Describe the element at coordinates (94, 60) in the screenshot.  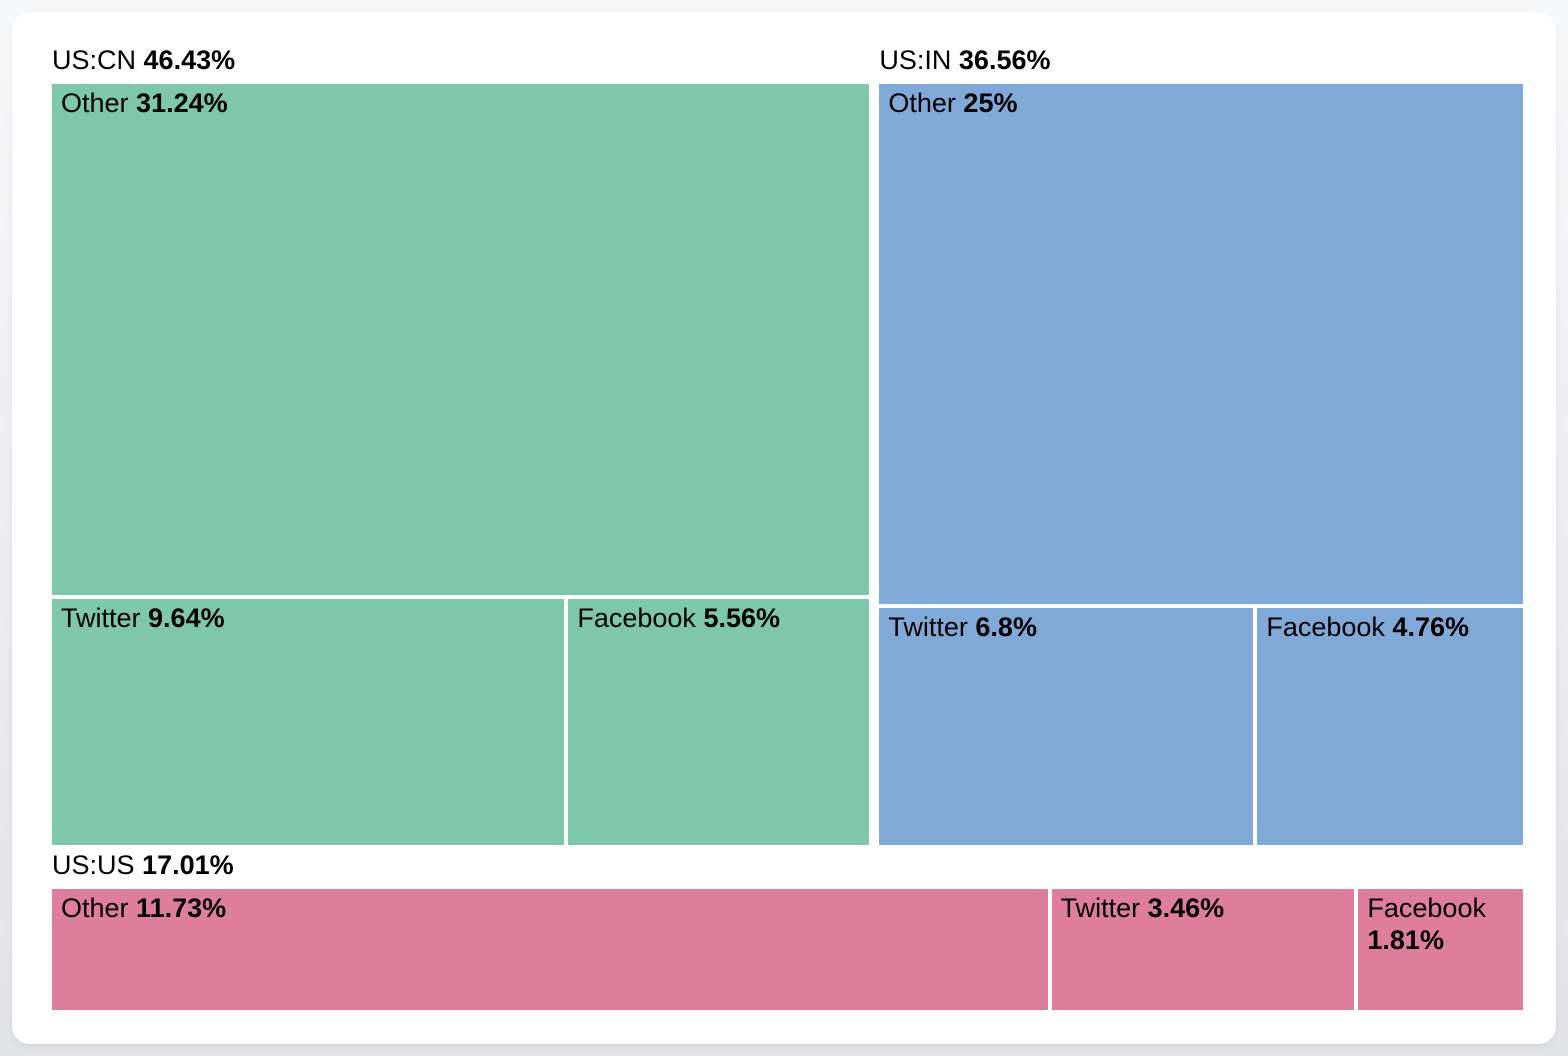
I see `group-label: US:CN` at that location.